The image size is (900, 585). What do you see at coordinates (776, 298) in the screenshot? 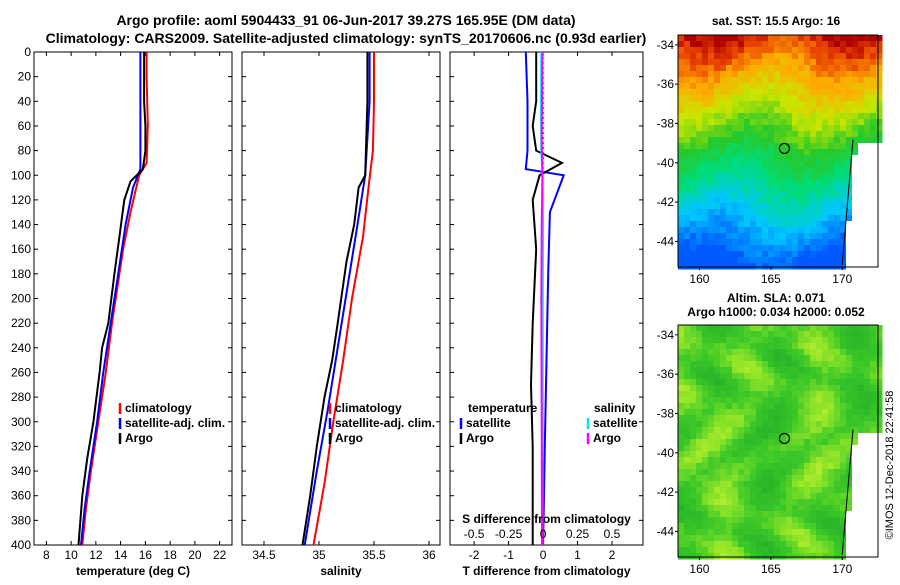
I see `sla-map-title-1: Altim. SLA: 0.071` at bounding box center [776, 298].